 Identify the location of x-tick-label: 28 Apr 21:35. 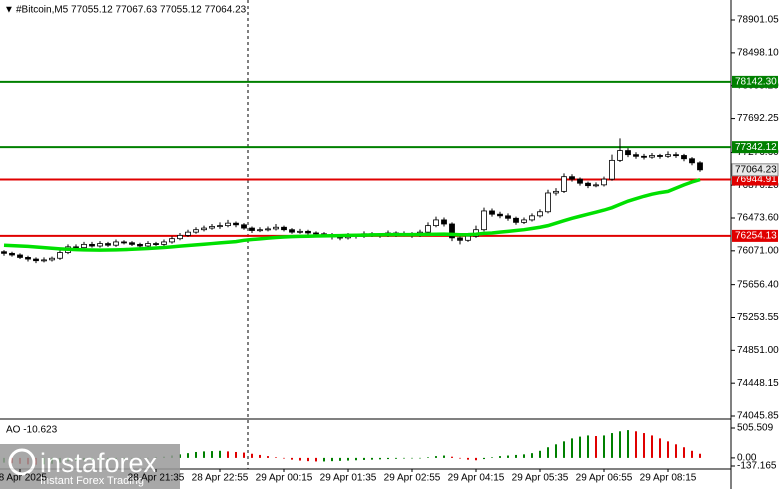
(156, 478).